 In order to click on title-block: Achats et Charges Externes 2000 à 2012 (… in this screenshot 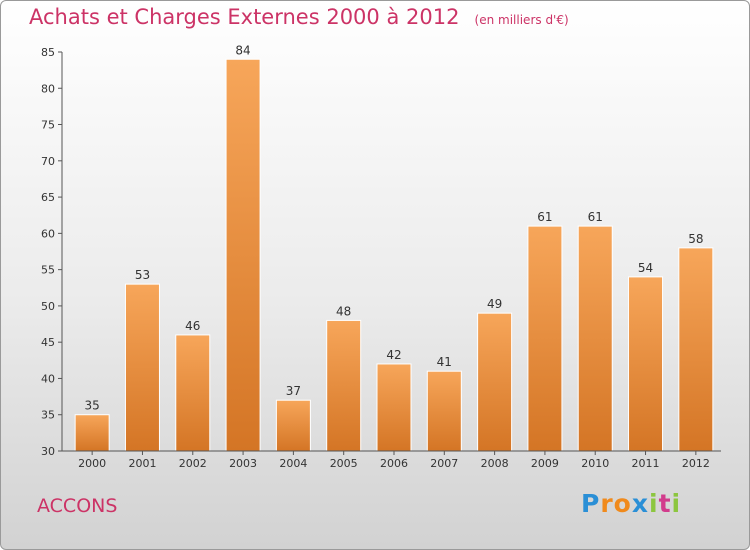, I will do `click(299, 17)`.